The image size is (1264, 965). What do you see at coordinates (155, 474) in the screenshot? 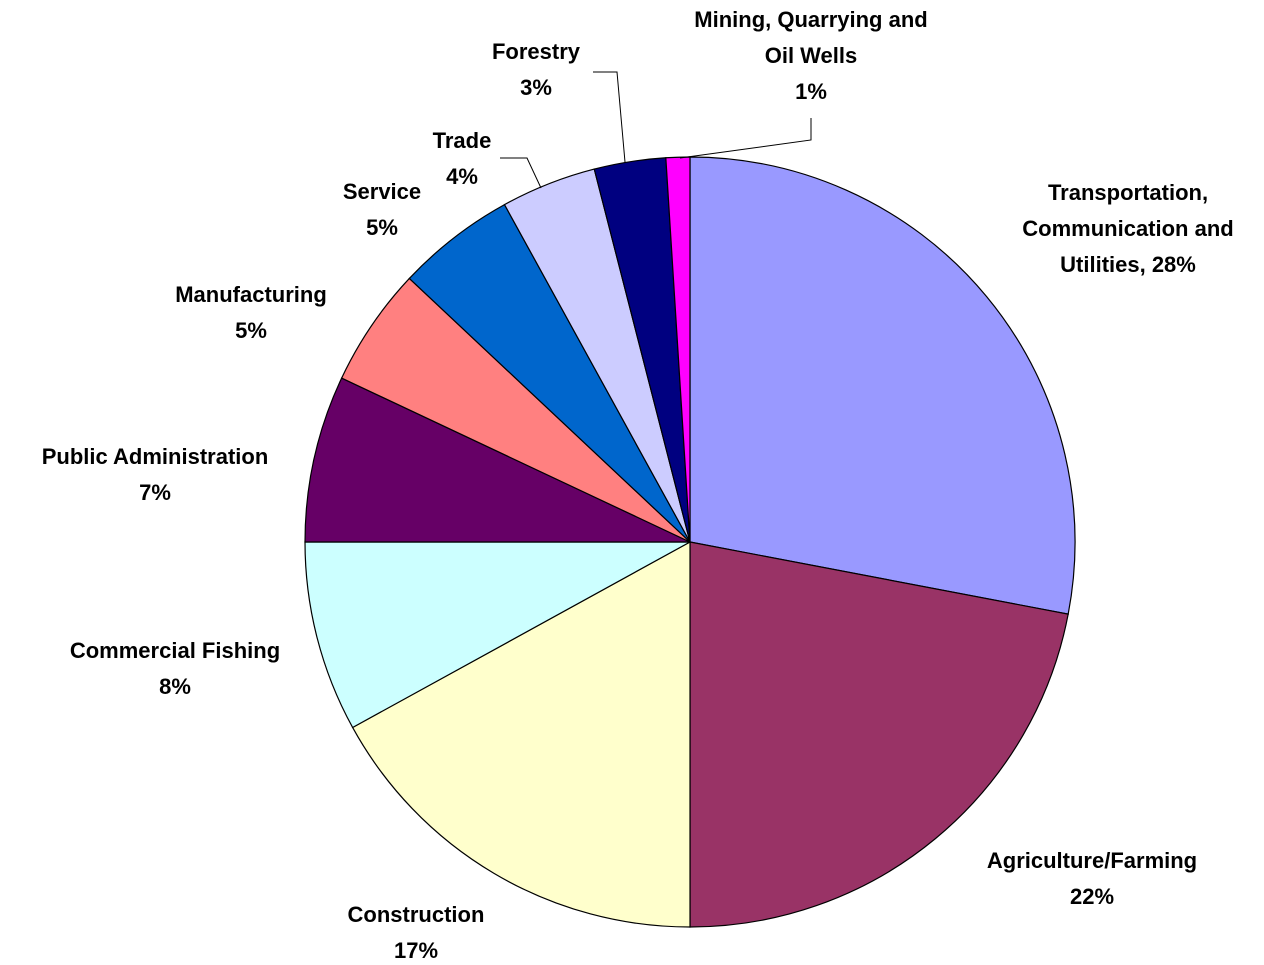
I see `data-label: Public Administration 7%` at bounding box center [155, 474].